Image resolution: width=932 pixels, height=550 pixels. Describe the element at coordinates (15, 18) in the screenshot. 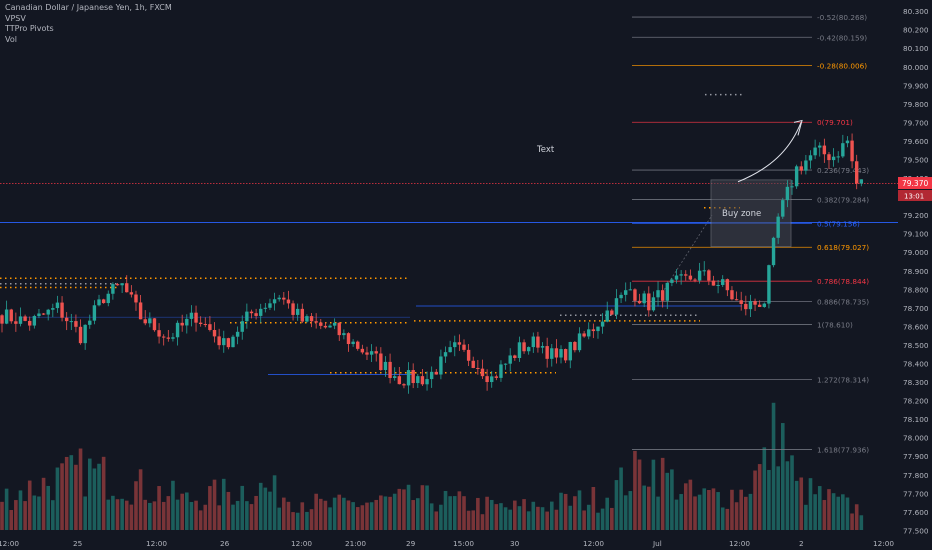

I see `indicator-vpsv: VPSV` at that location.